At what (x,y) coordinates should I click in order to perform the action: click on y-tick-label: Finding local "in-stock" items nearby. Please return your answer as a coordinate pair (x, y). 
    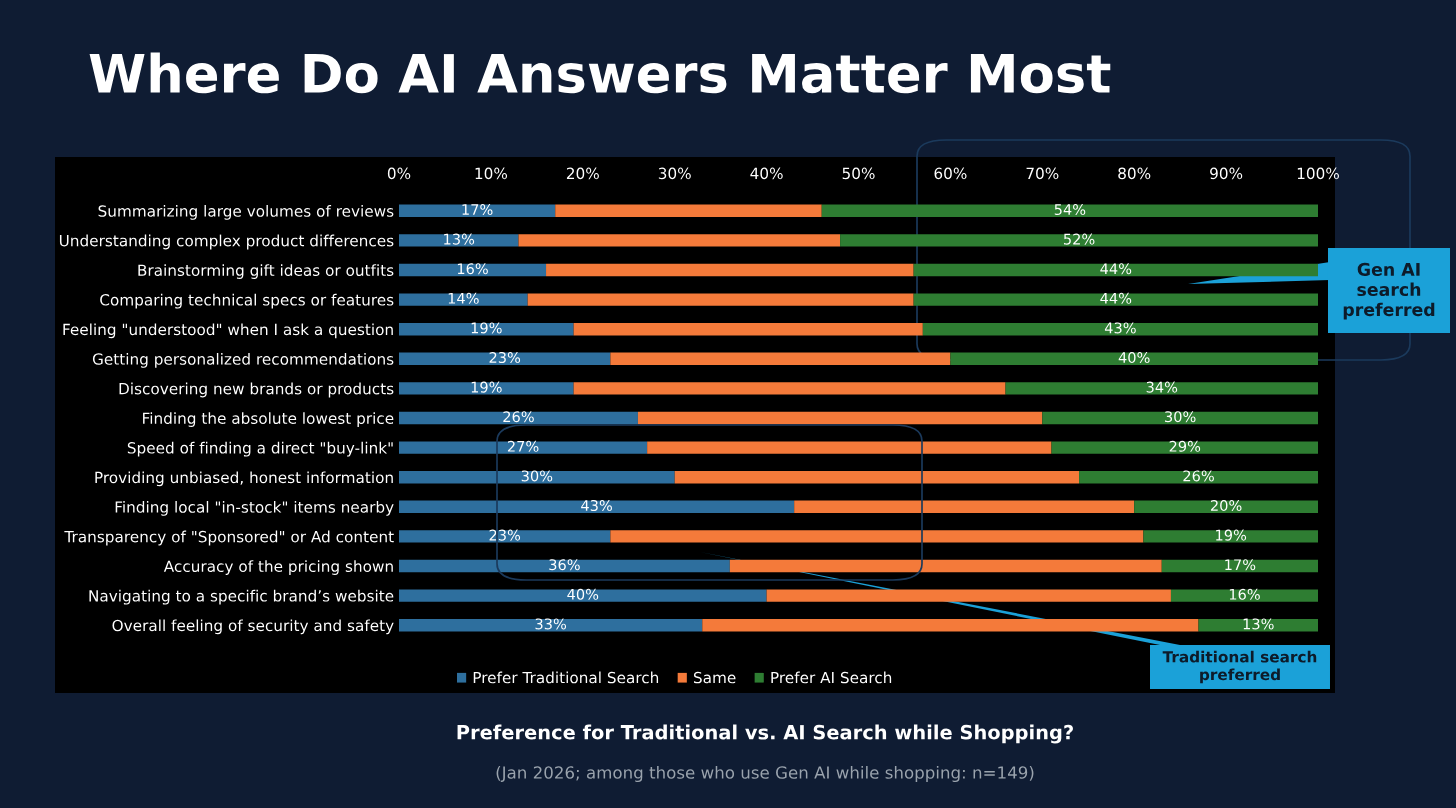
    Looking at the image, I should click on (254, 508).